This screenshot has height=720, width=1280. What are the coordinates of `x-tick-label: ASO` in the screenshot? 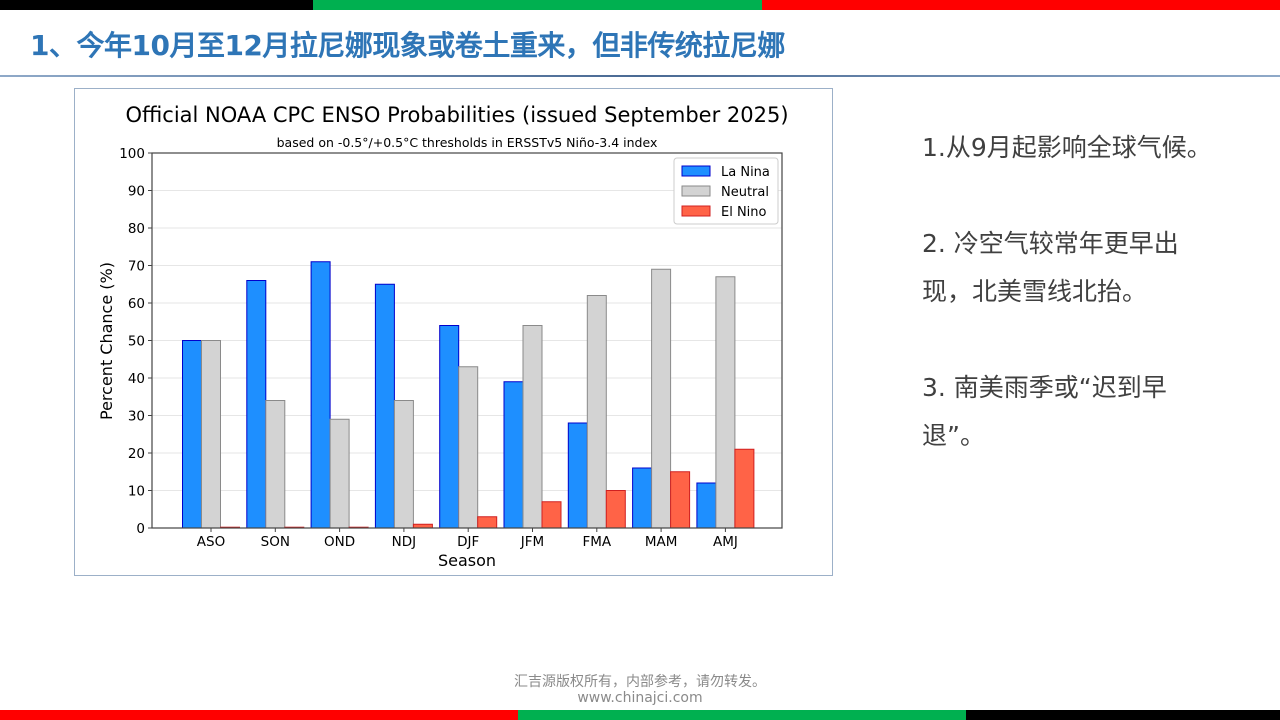 It's located at (211, 542).